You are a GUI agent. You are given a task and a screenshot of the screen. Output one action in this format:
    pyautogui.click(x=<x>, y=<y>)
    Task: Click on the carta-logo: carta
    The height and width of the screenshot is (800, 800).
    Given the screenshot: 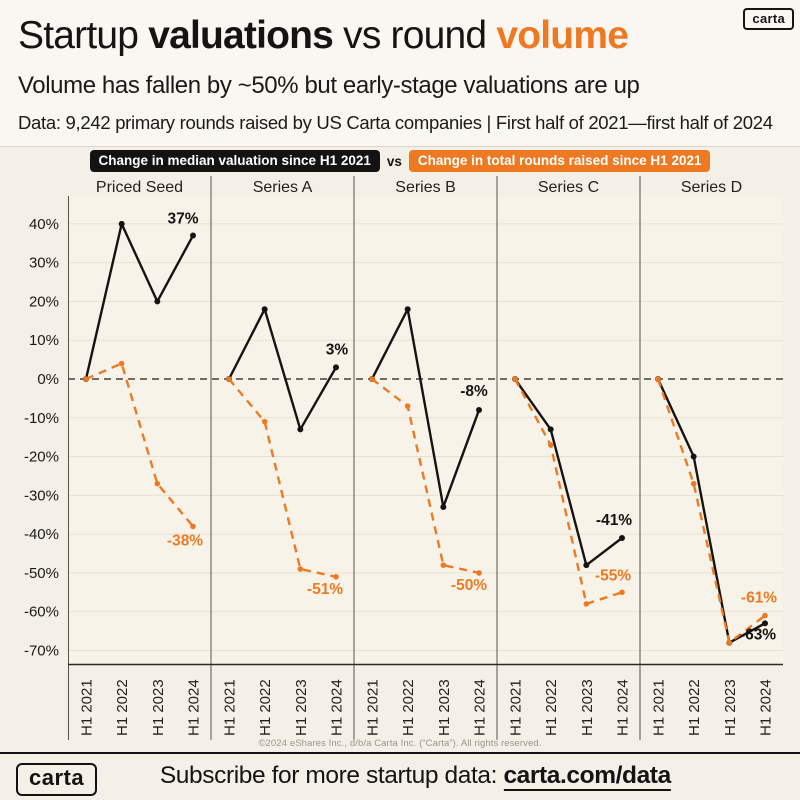 What is the action you would take?
    pyautogui.click(x=57, y=779)
    